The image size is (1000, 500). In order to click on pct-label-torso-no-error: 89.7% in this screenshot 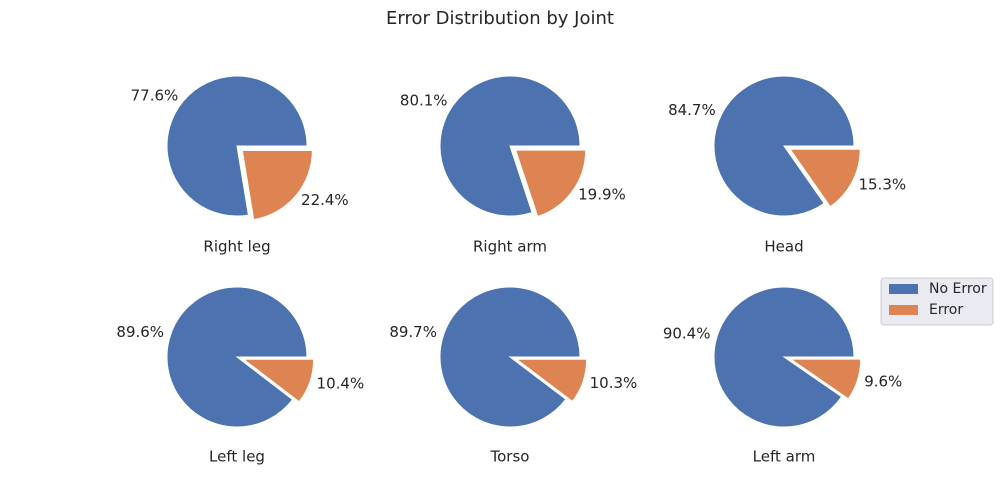, I will do `click(413, 332)`.